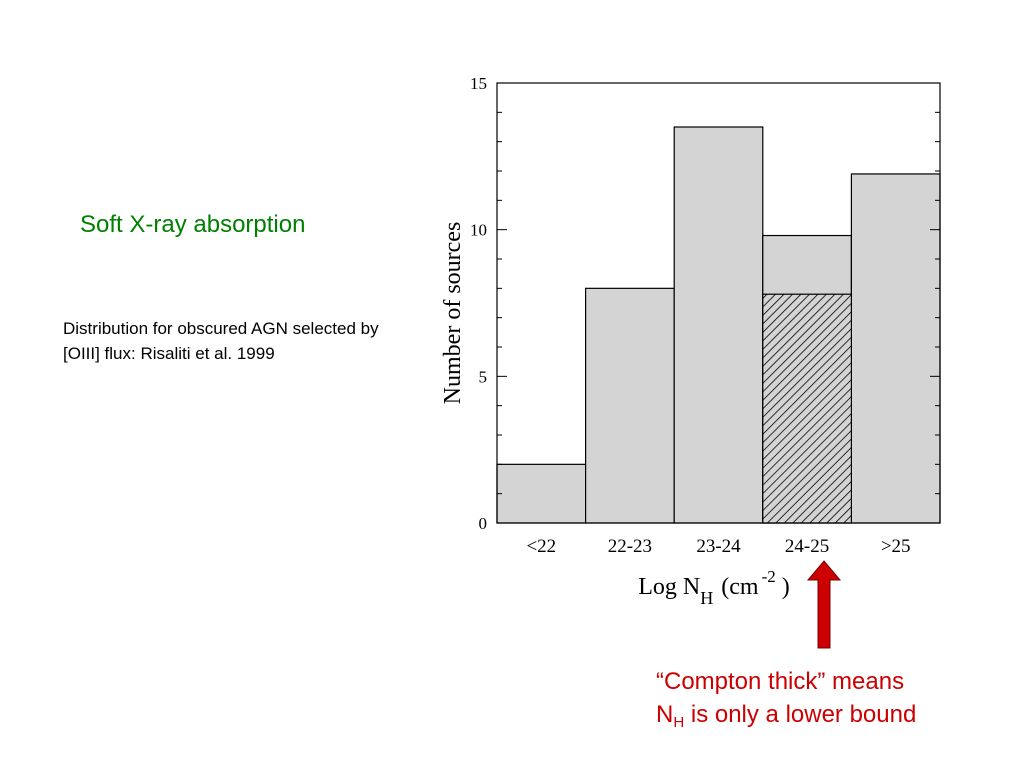 The image size is (1024, 768). Describe the element at coordinates (807, 546) in the screenshot. I see `x-tick-label-3: 24-25` at that location.